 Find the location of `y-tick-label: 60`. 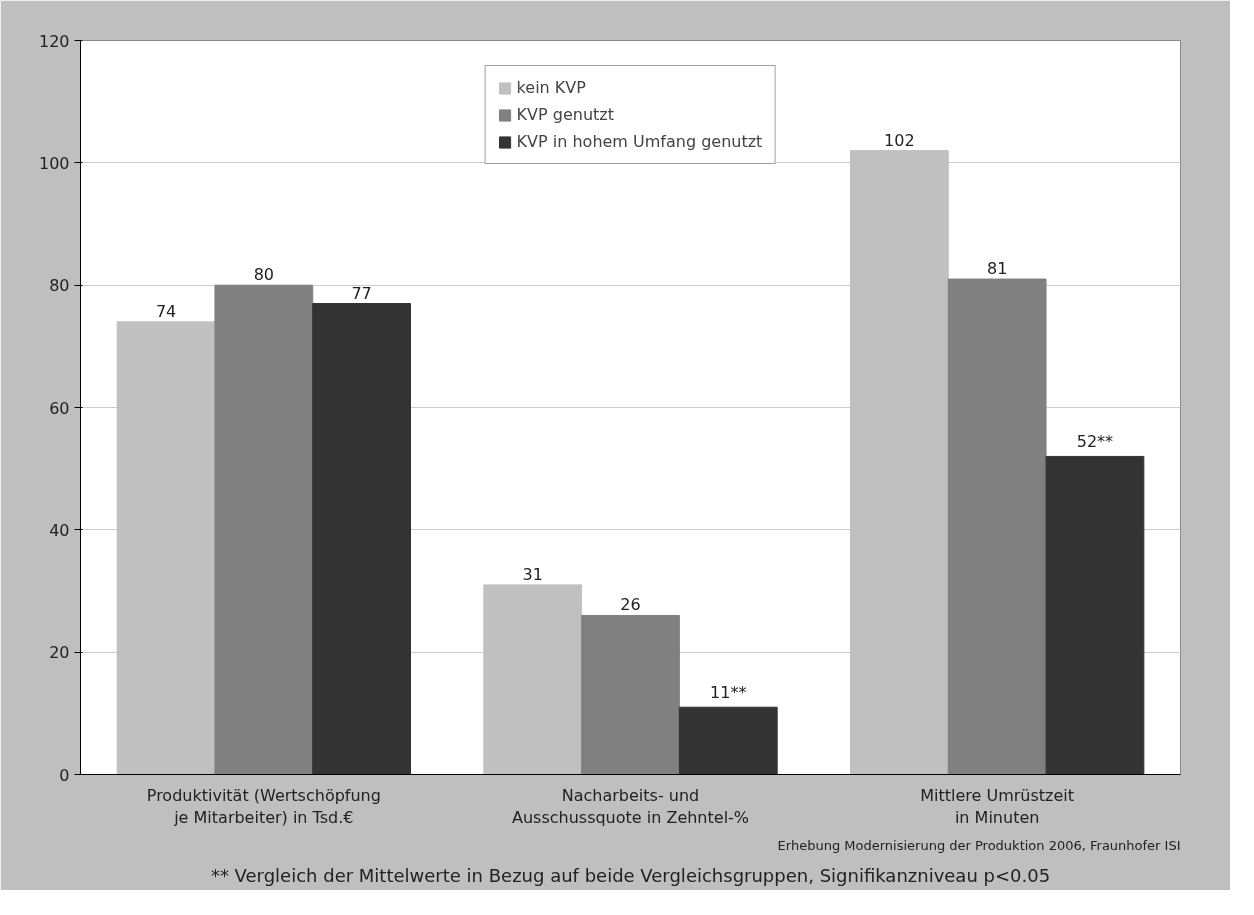

y-tick-label: 60 is located at coordinates (59, 408).